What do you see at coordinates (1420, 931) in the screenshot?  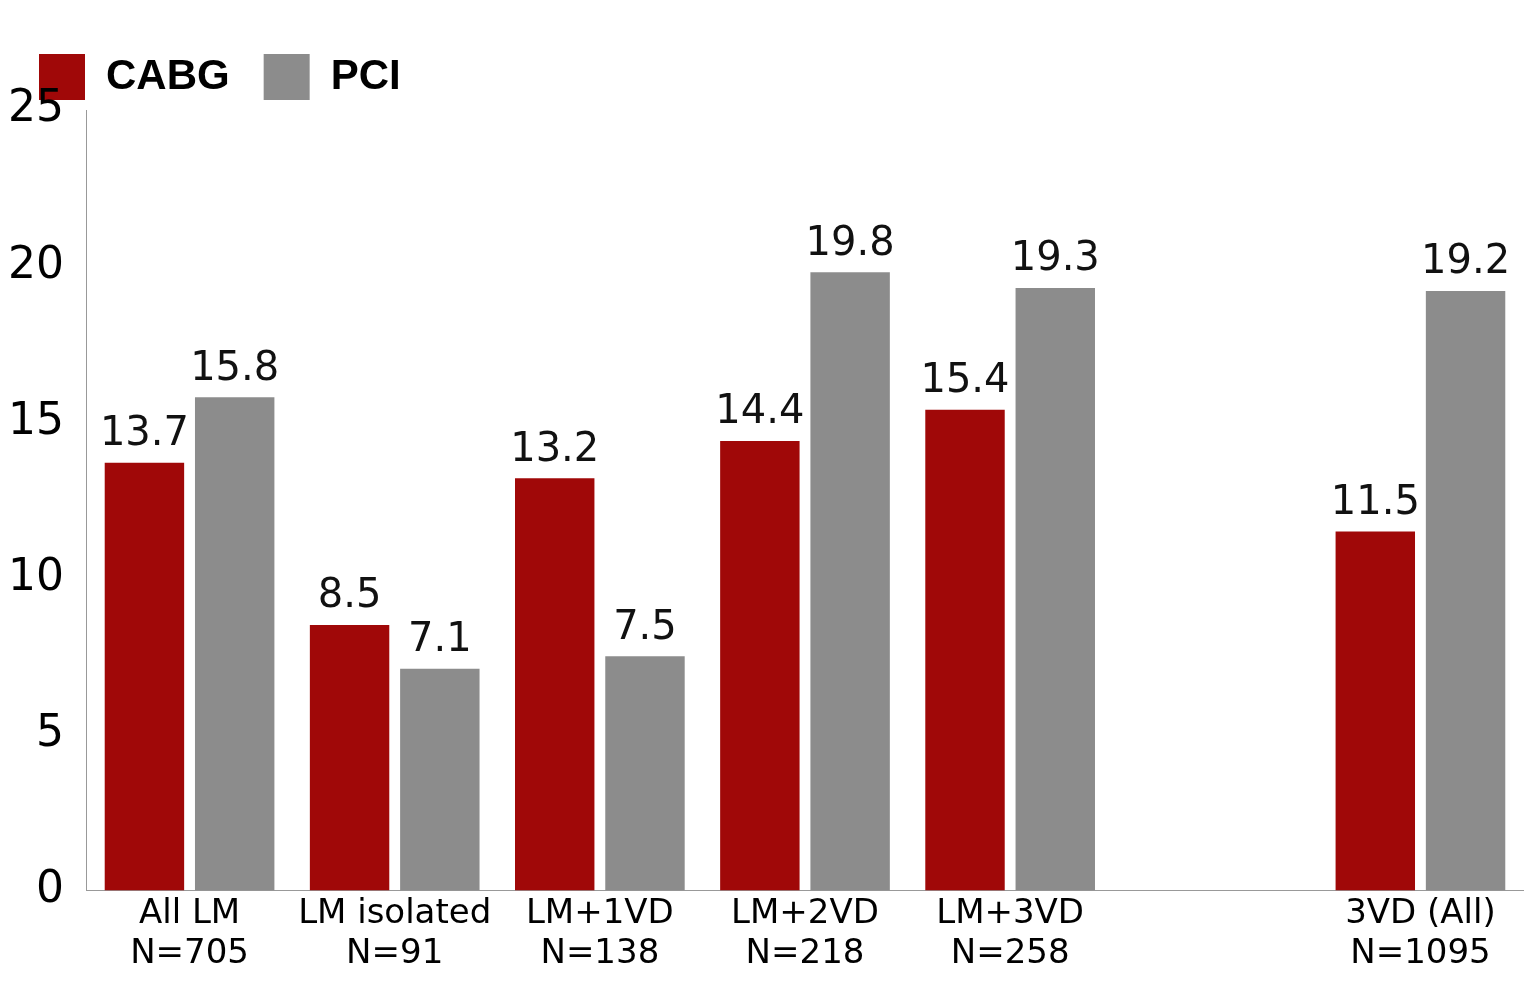 I see `x-tick-label: 3VD (All) N=1095` at bounding box center [1420, 931].